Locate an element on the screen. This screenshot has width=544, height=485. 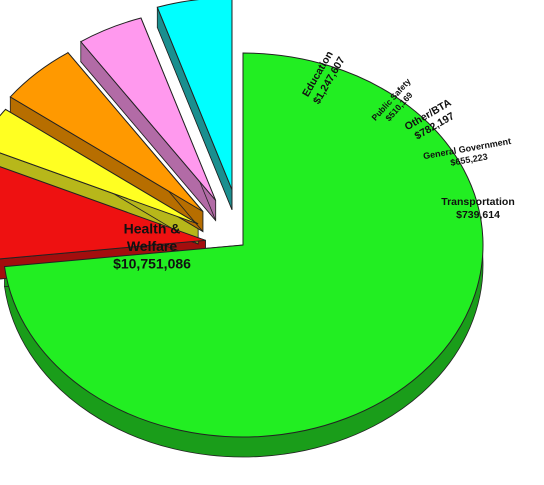
pie-slice-other-bta is located at coordinates (106, 132).